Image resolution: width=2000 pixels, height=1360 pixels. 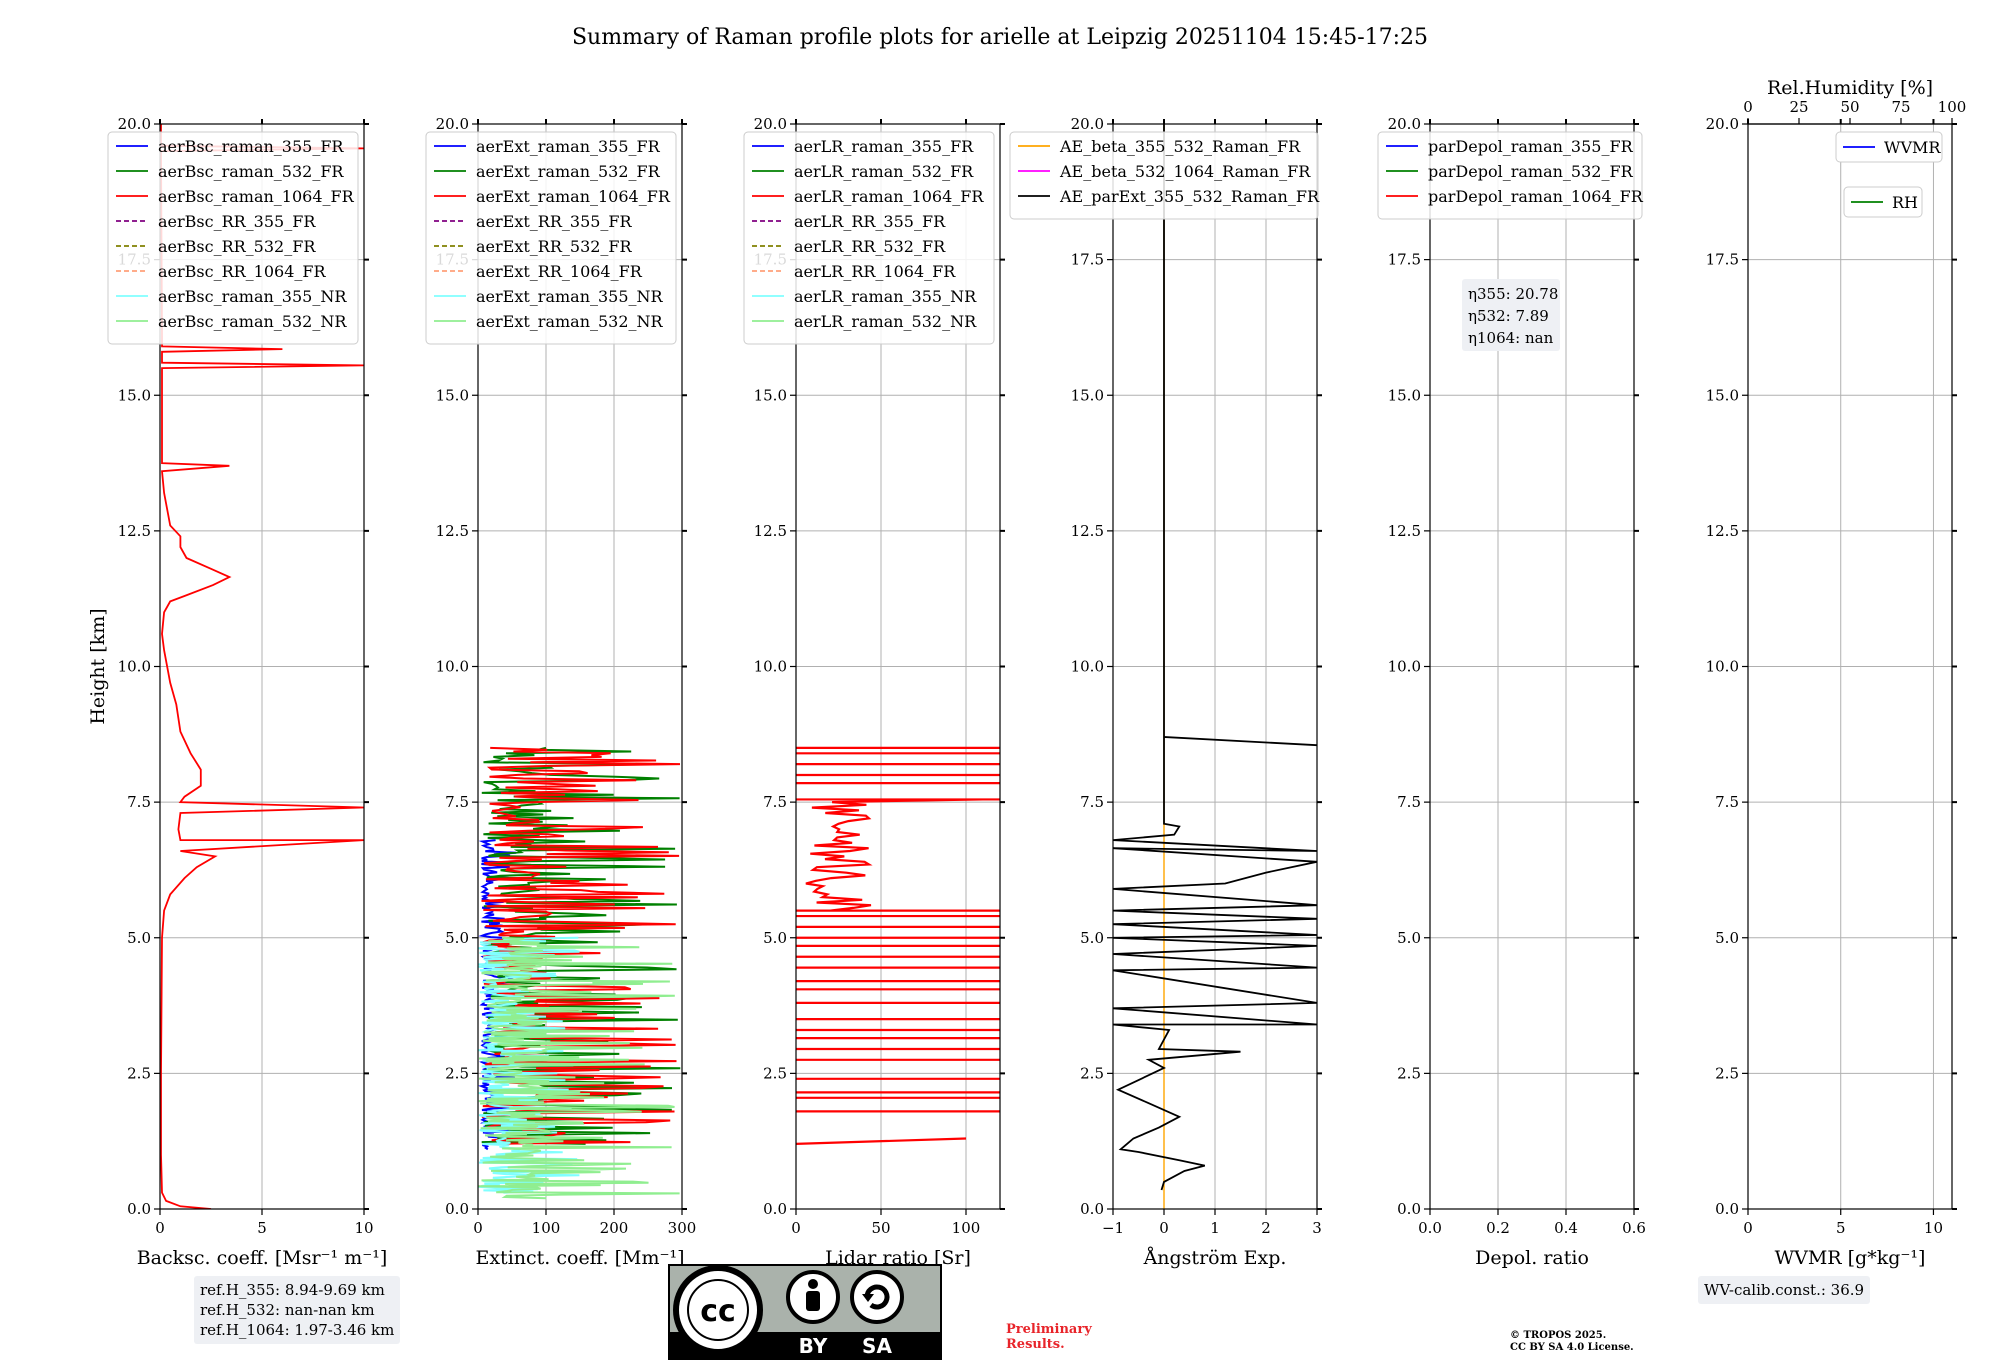 I want to click on copyright-note: © TROPOS 2025. CC BY SA 4.0 License., so click(x=1572, y=1342).